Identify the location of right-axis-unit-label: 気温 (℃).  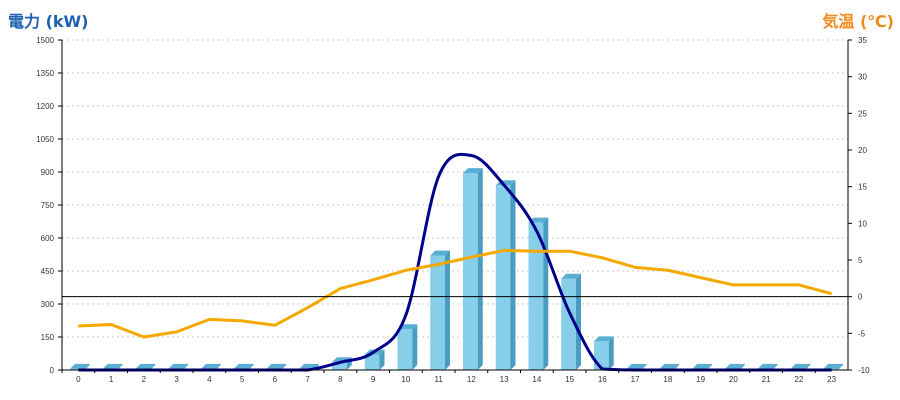
(858, 21).